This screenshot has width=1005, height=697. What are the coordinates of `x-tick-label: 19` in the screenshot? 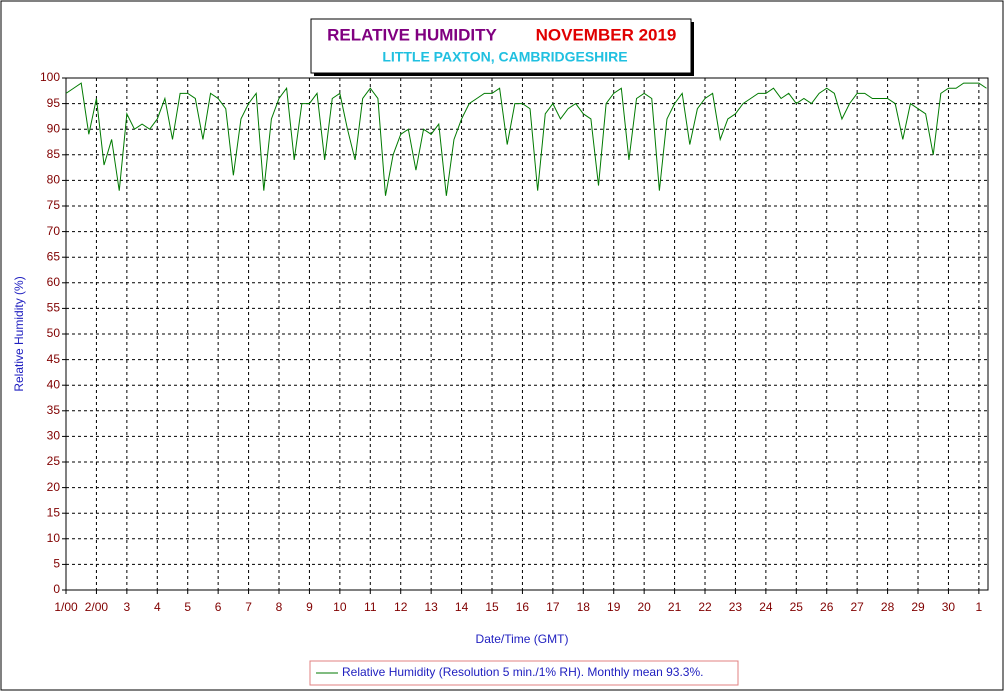 It's located at (614, 607).